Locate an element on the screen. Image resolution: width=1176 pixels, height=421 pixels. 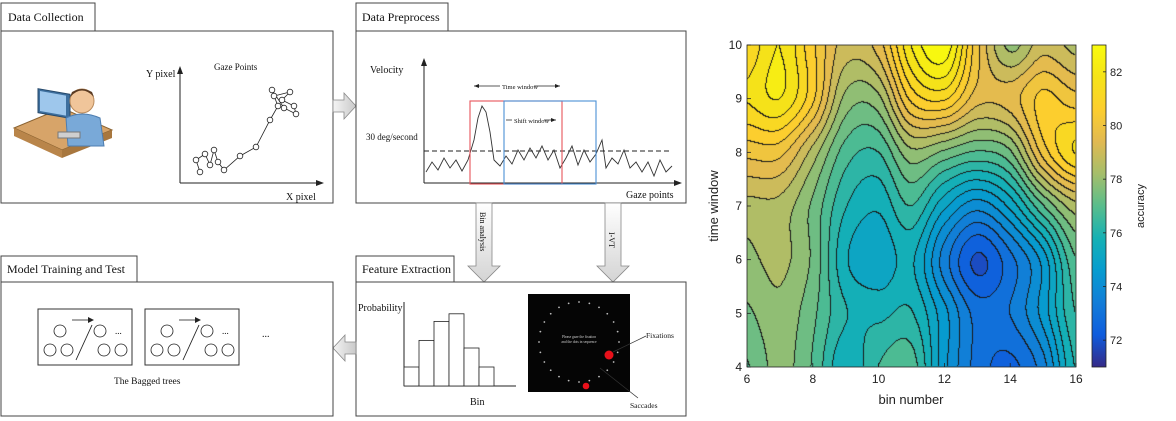
colorbar is located at coordinates (1099, 206).